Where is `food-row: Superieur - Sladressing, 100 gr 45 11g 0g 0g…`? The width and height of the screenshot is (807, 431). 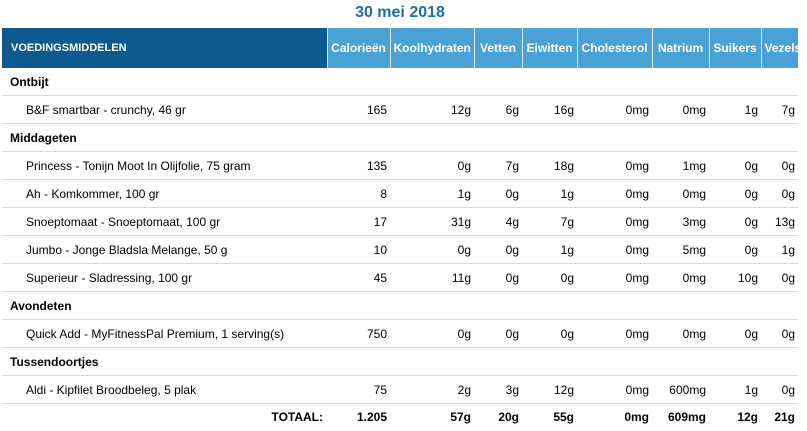
food-row: Superieur - Sladressing, 100 gr 45 11g 0g 0g… is located at coordinates (400, 277).